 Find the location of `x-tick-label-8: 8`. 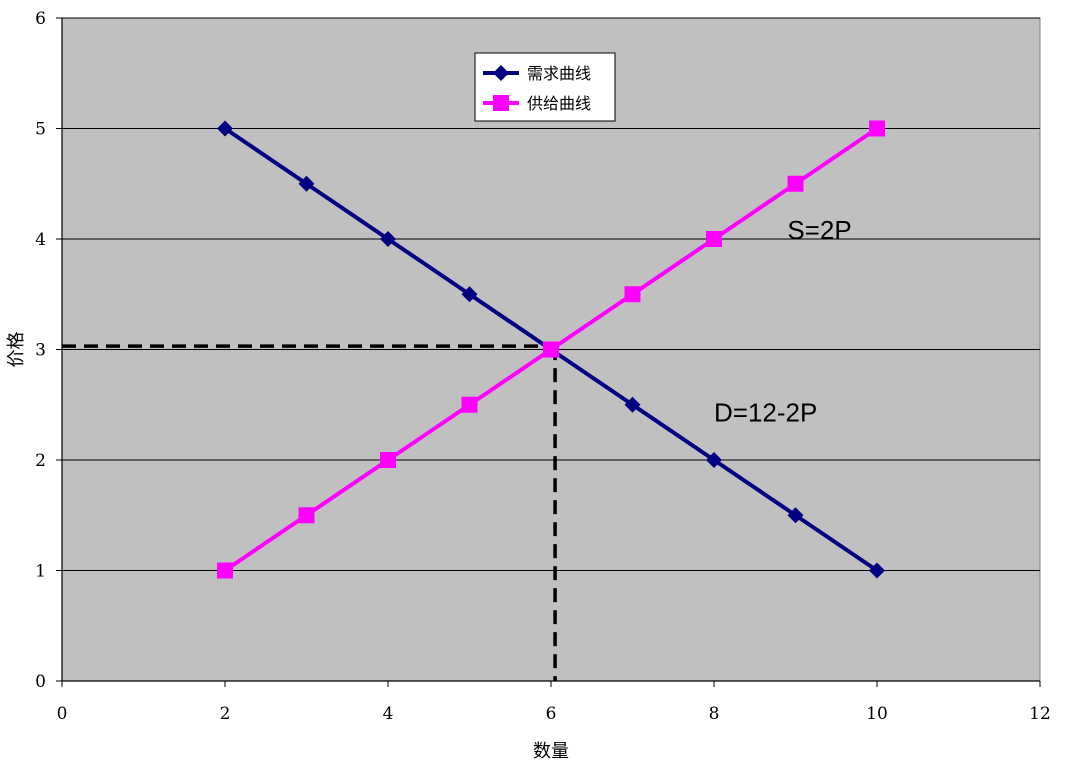

x-tick-label-8: 8 is located at coordinates (714, 714).